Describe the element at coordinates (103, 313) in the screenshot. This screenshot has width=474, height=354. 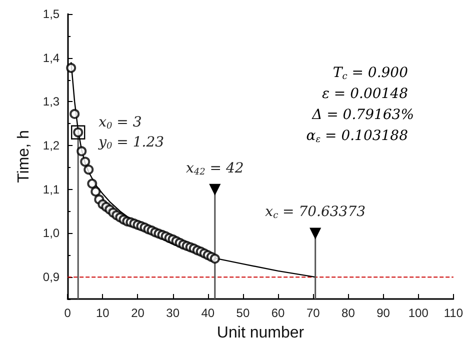
I see `x-tick-label: 10` at that location.